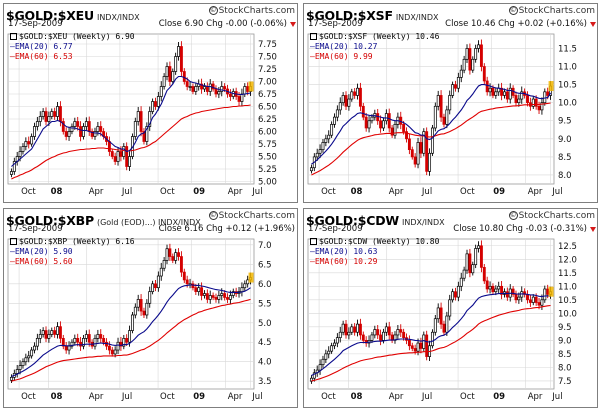 The width and height of the screenshot is (600, 411). Describe the element at coordinates (346, 251) in the screenshot. I see `legend-ema20: EMA(20) 10.63` at that location.